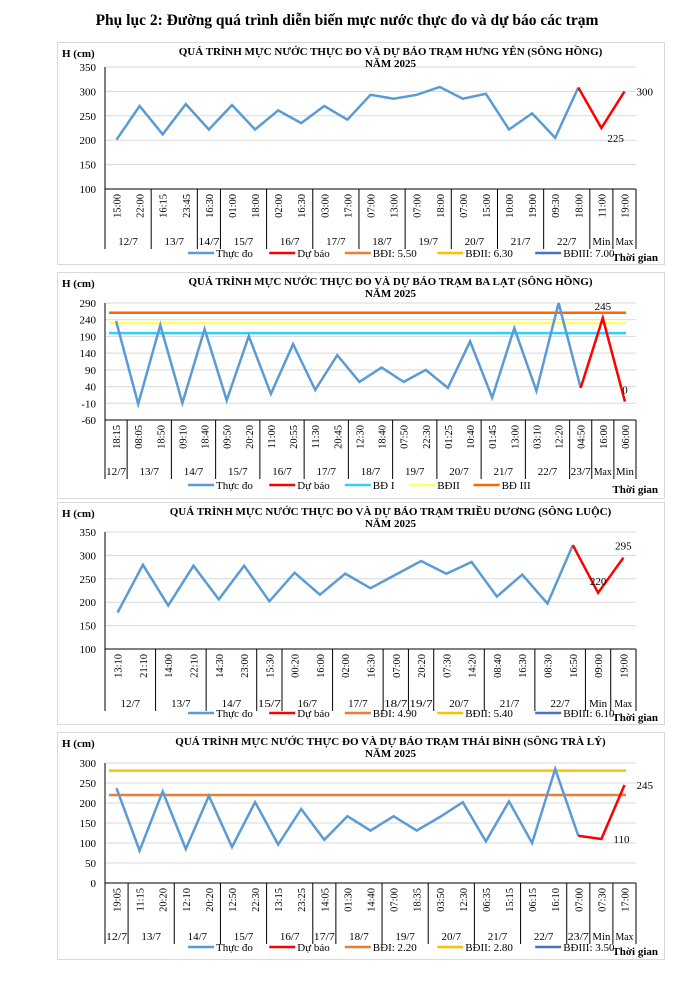  Describe the element at coordinates (325, 206) in the screenshot. I see `x-tick-label: 03:00` at that location.